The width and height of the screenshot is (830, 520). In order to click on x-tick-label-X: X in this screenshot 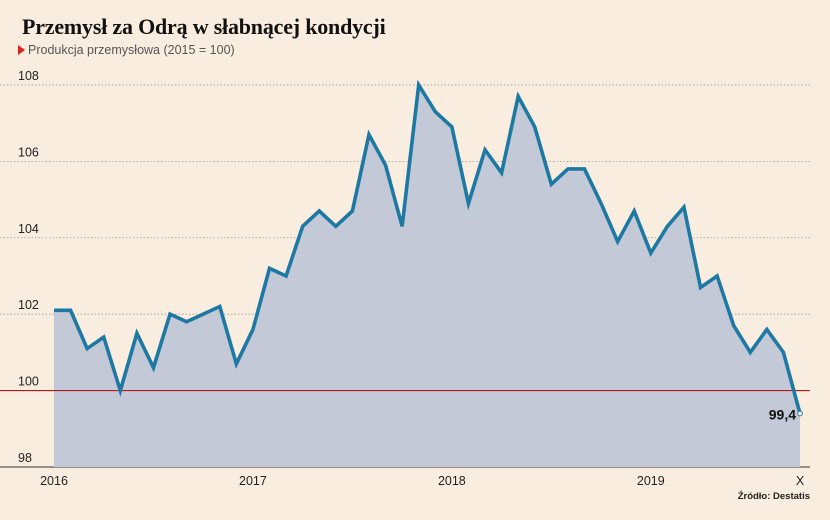, I will do `click(800, 481)`.